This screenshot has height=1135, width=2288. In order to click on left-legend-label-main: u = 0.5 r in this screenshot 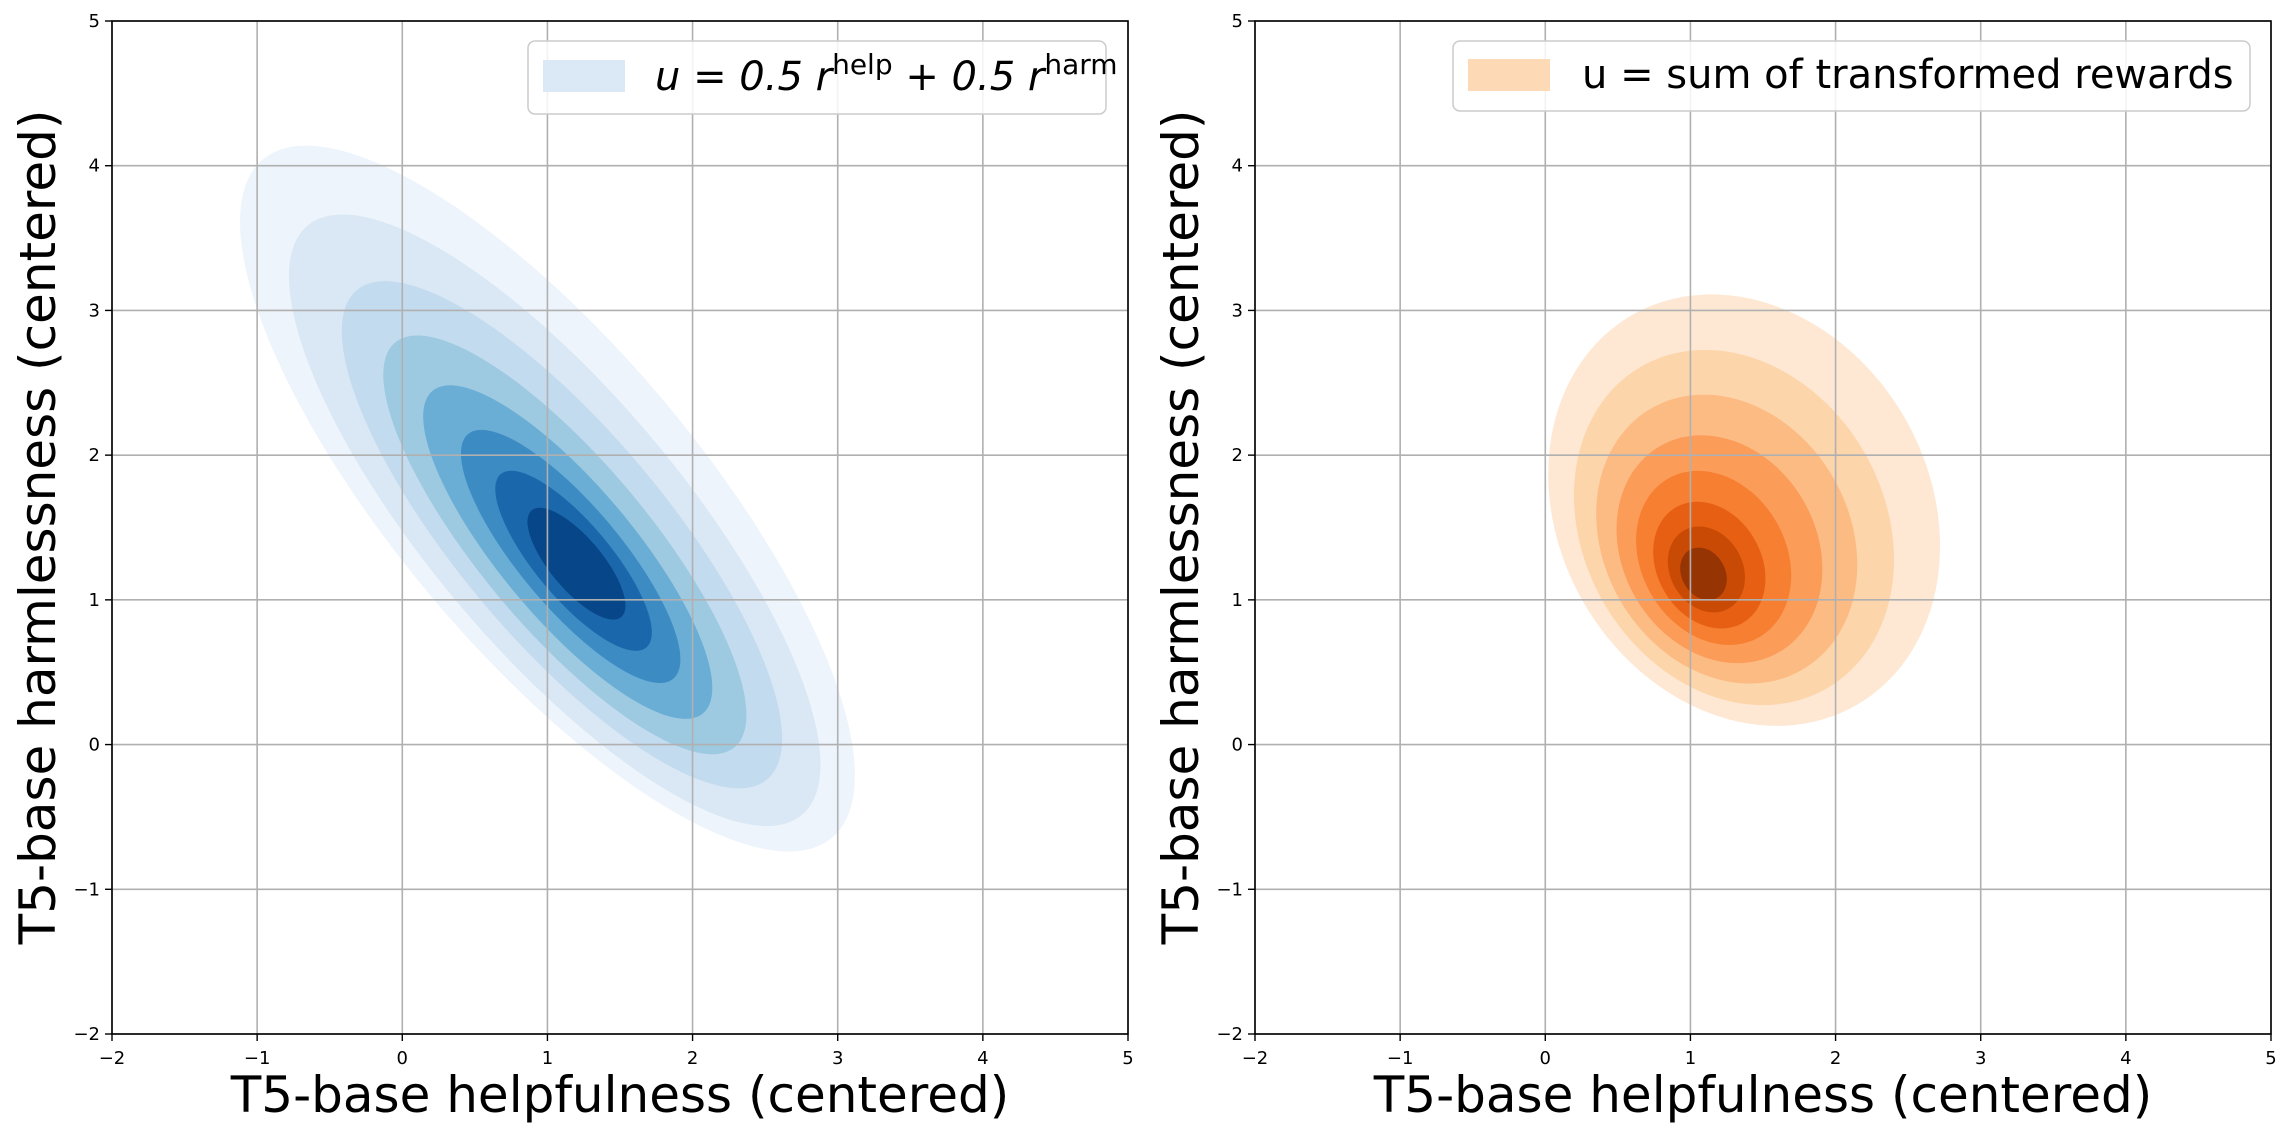, I will do `click(745, 77)`.